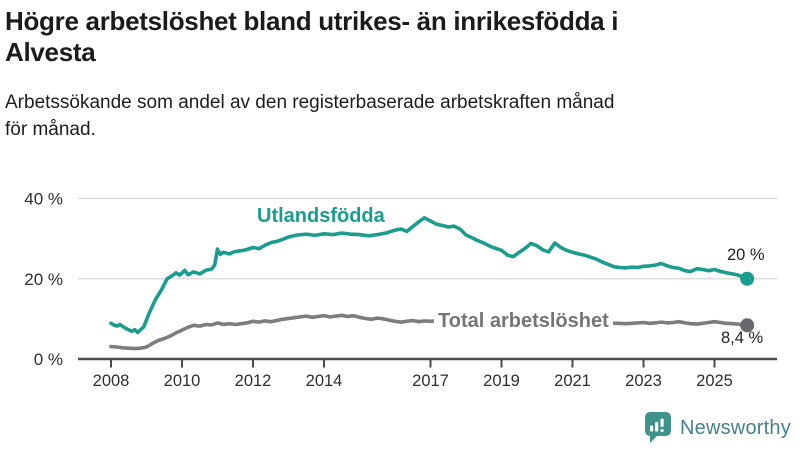 This screenshot has width=800, height=450. What do you see at coordinates (324, 381) in the screenshot?
I see `x-tick-label-2014: 2014` at bounding box center [324, 381].